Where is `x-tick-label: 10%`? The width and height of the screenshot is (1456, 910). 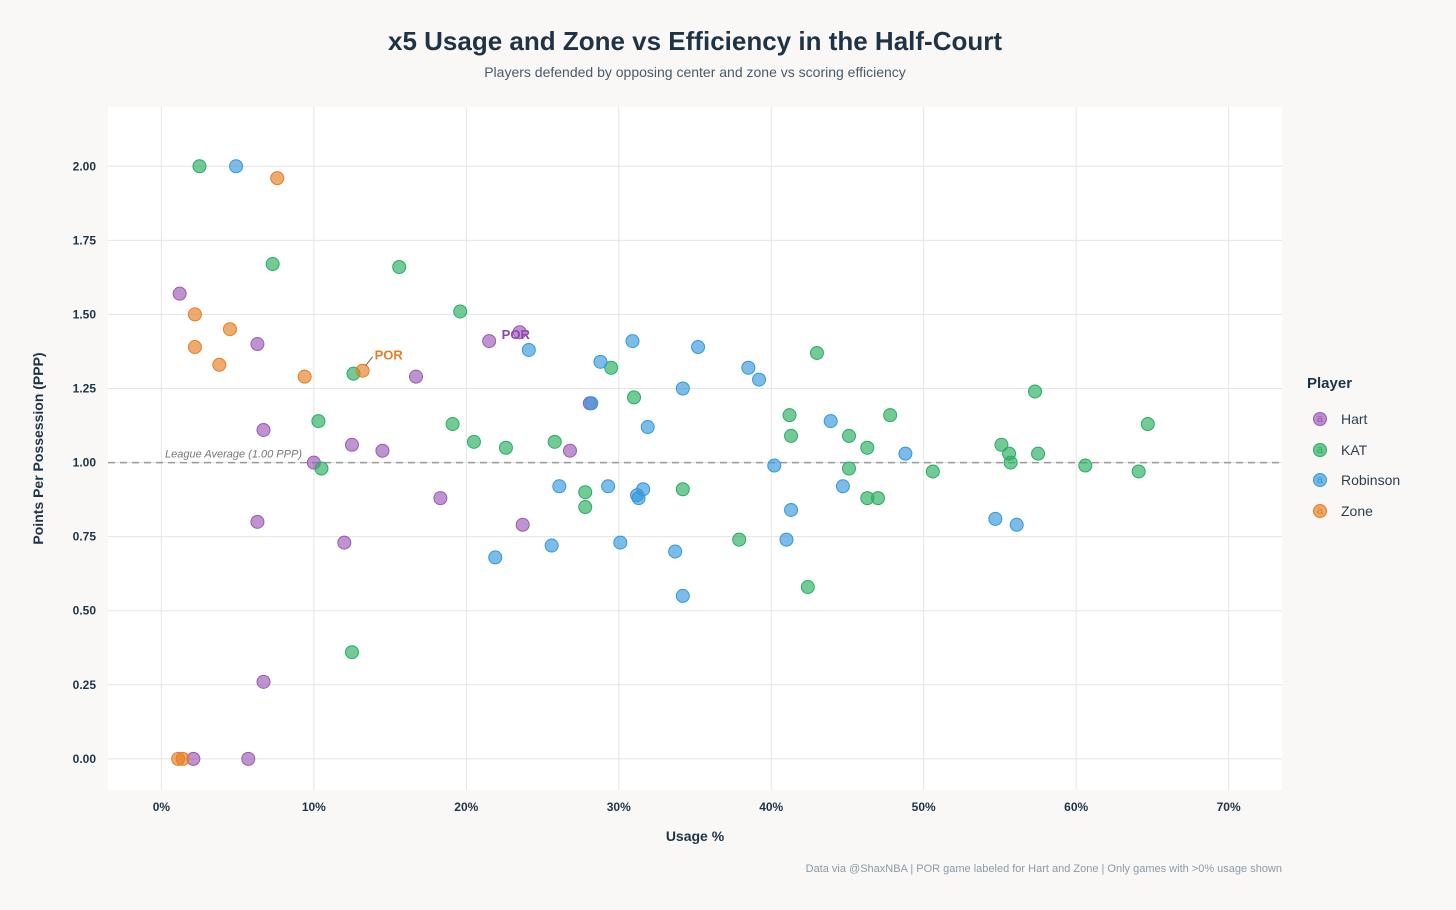 x-tick-label: 10% is located at coordinates (314, 807).